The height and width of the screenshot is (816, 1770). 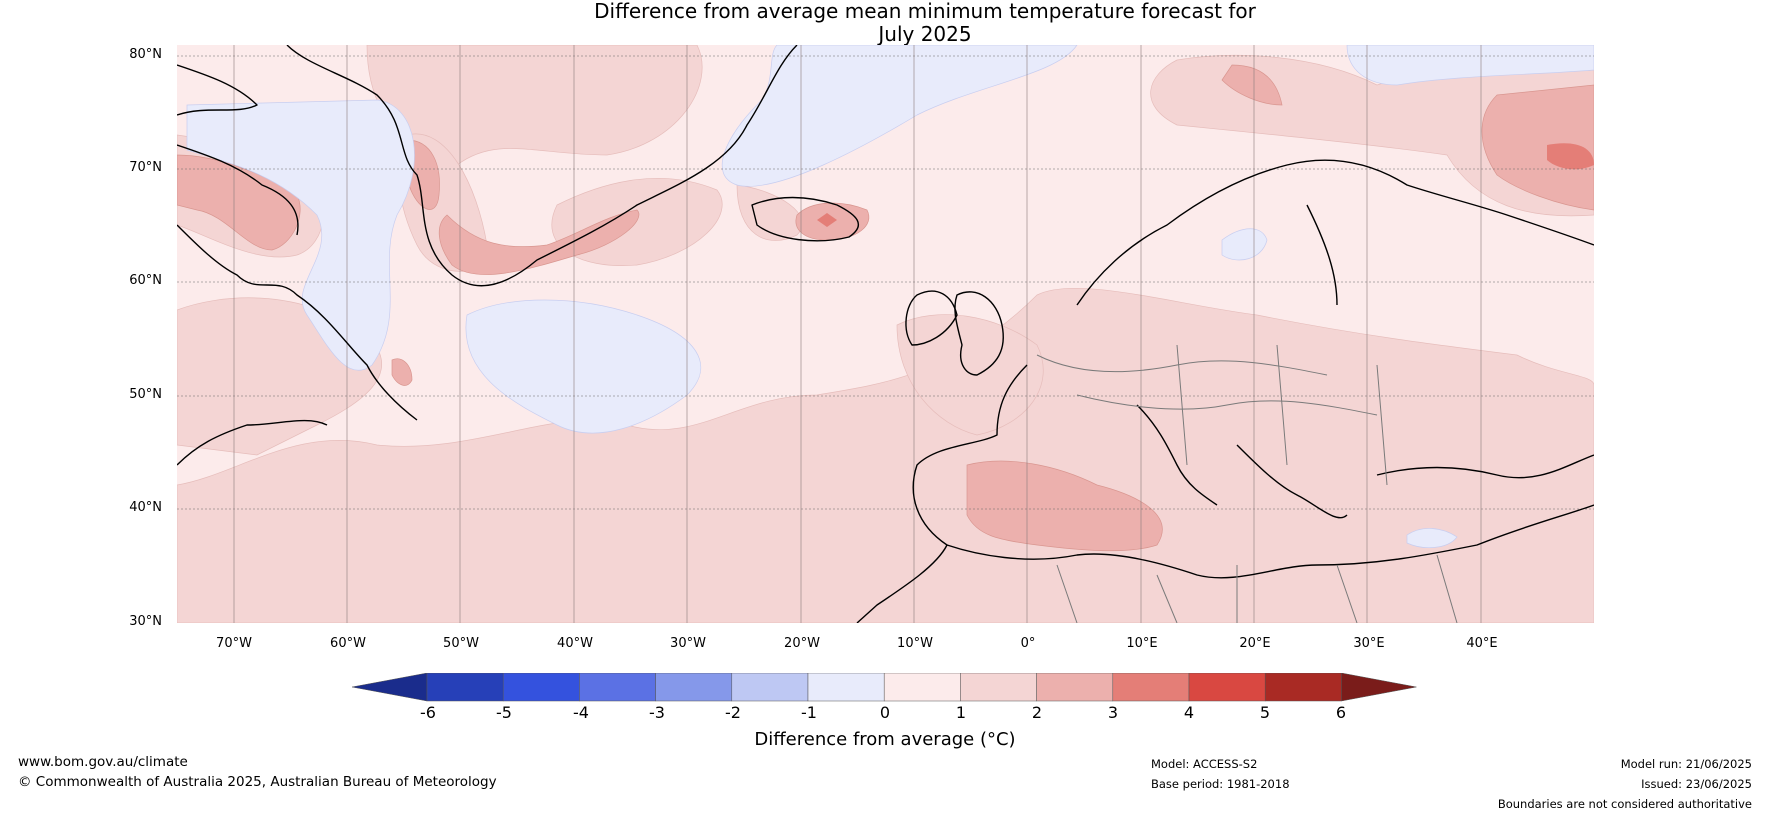 I want to click on footer-base-period: Base period: 1981-2018, so click(x=1220, y=784).